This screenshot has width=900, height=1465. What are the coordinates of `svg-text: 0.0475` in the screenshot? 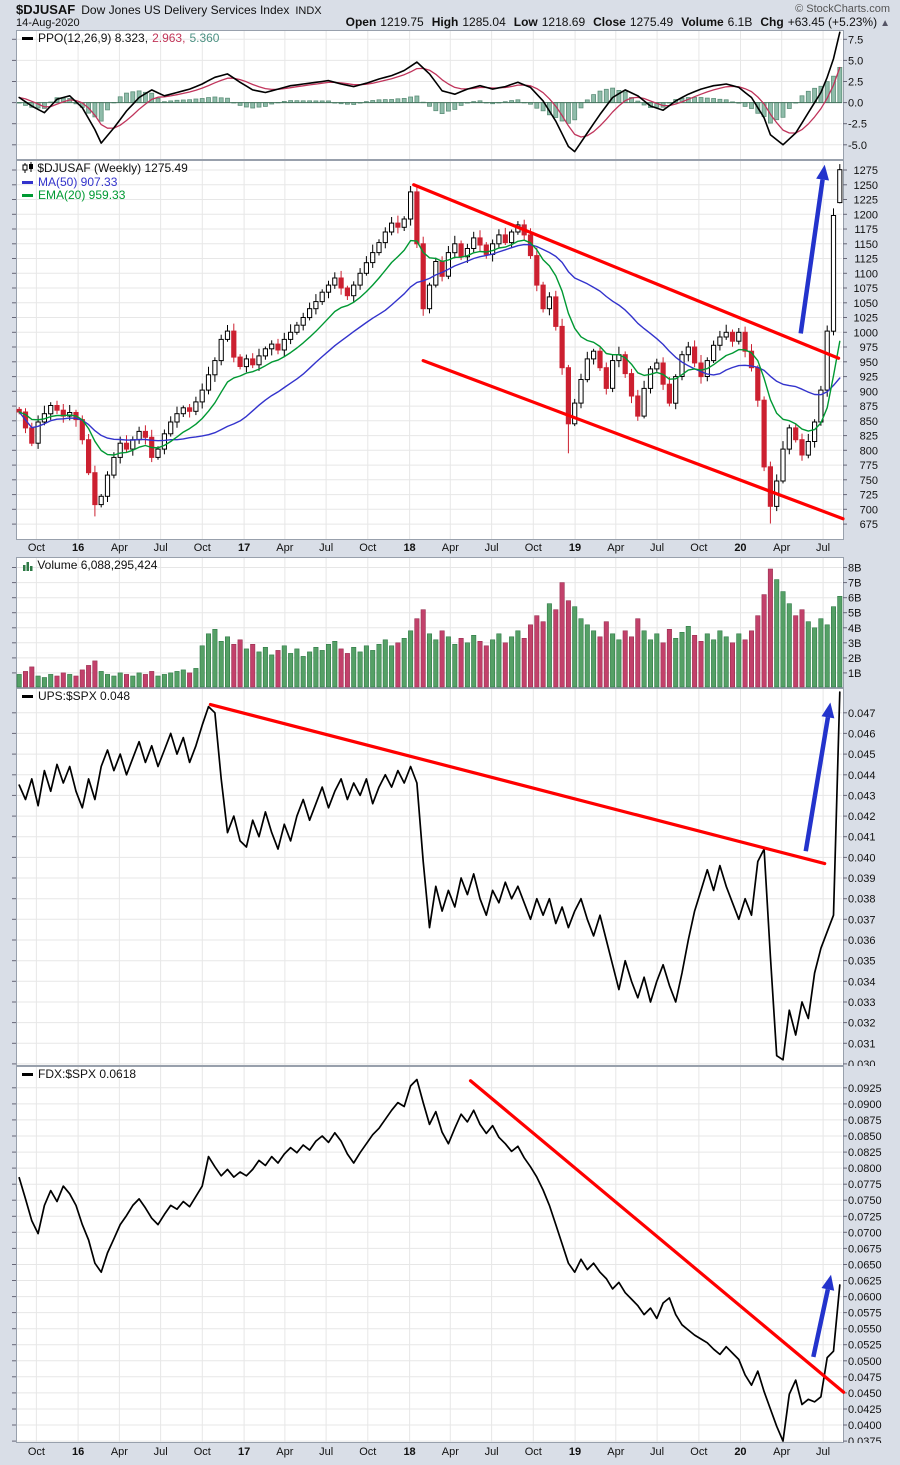 It's located at (865, 1378).